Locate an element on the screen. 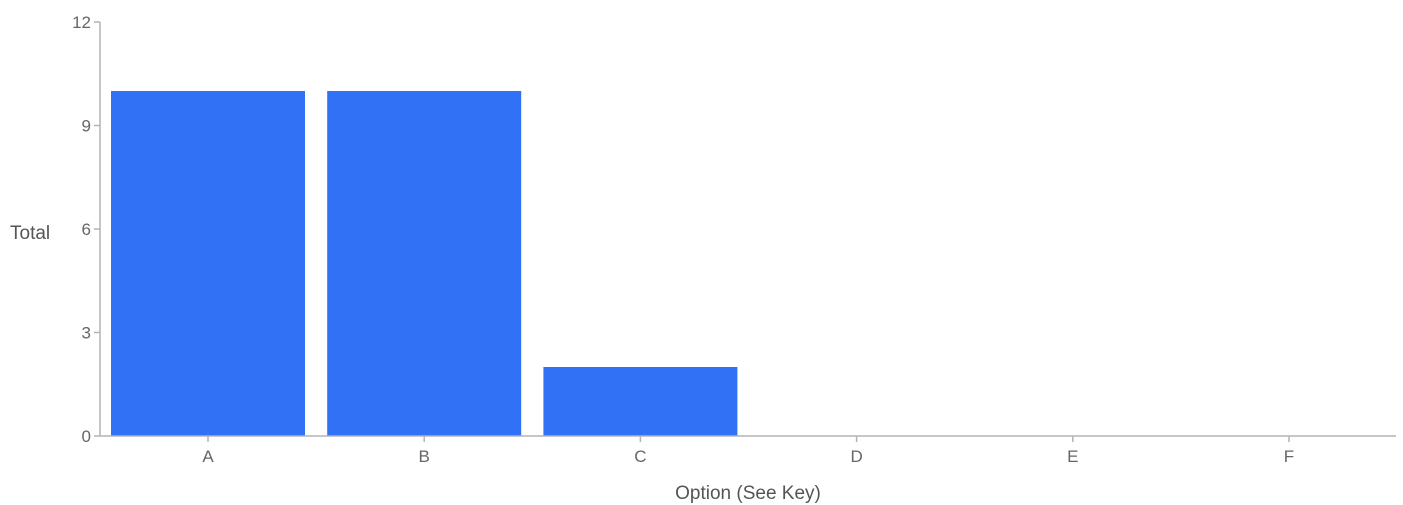 This screenshot has width=1403, height=505. bar-b is located at coordinates (424, 263).